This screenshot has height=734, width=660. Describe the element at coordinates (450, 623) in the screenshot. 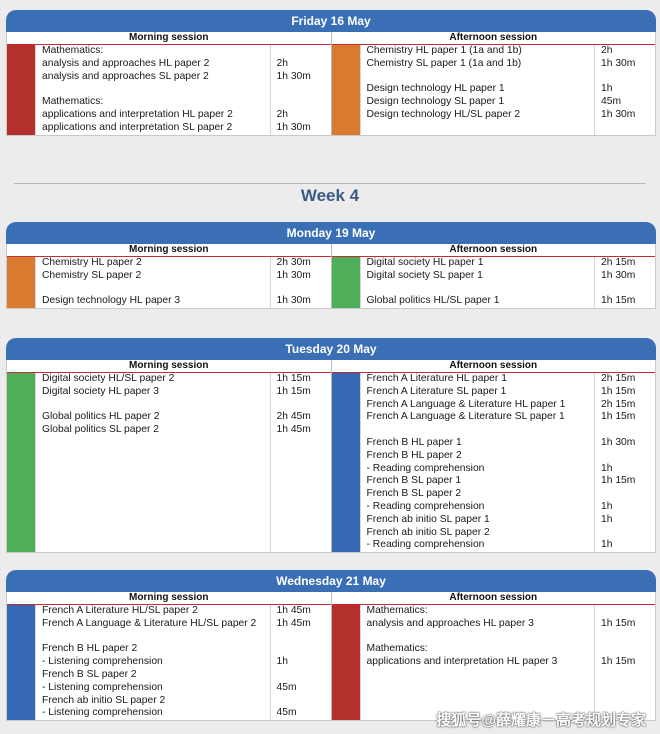

I see `exam-name: analysis and approaches HL paper 3` at that location.